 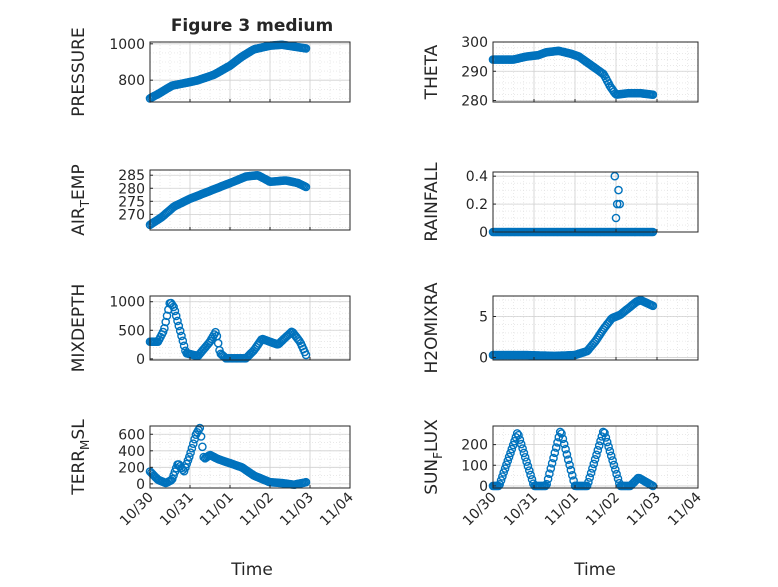 What do you see at coordinates (251, 570) in the screenshot?
I see `x-axis-label-left: Time` at bounding box center [251, 570].